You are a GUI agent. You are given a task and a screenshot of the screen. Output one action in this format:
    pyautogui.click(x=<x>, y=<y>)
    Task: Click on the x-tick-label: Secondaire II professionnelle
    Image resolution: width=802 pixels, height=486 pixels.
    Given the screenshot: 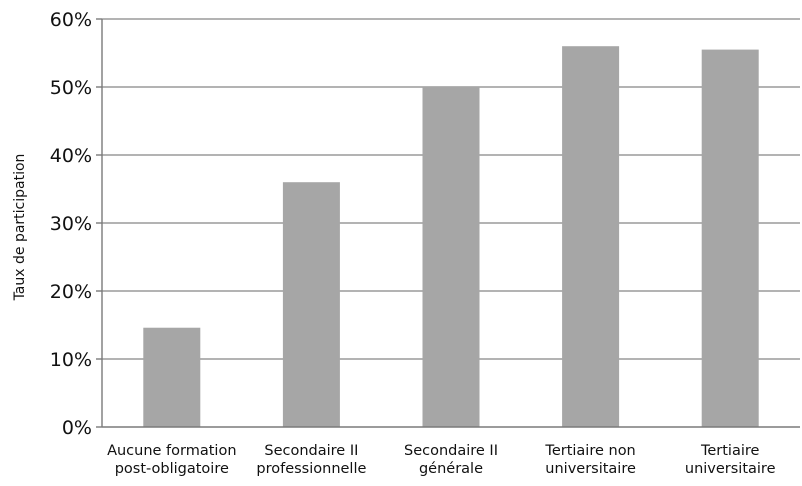 What is the action you would take?
    pyautogui.click(x=311, y=460)
    